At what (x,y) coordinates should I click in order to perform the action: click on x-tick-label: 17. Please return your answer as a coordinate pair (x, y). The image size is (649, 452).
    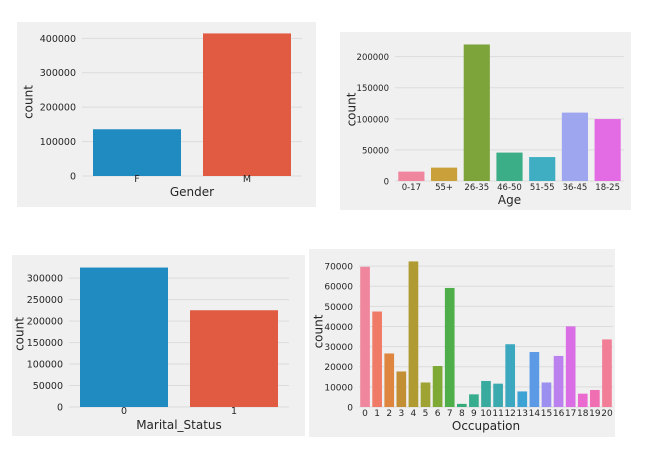
    Looking at the image, I should click on (570, 414).